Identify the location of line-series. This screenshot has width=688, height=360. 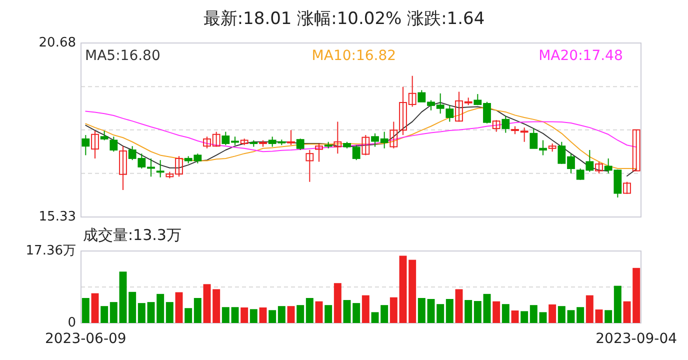
(361, 131).